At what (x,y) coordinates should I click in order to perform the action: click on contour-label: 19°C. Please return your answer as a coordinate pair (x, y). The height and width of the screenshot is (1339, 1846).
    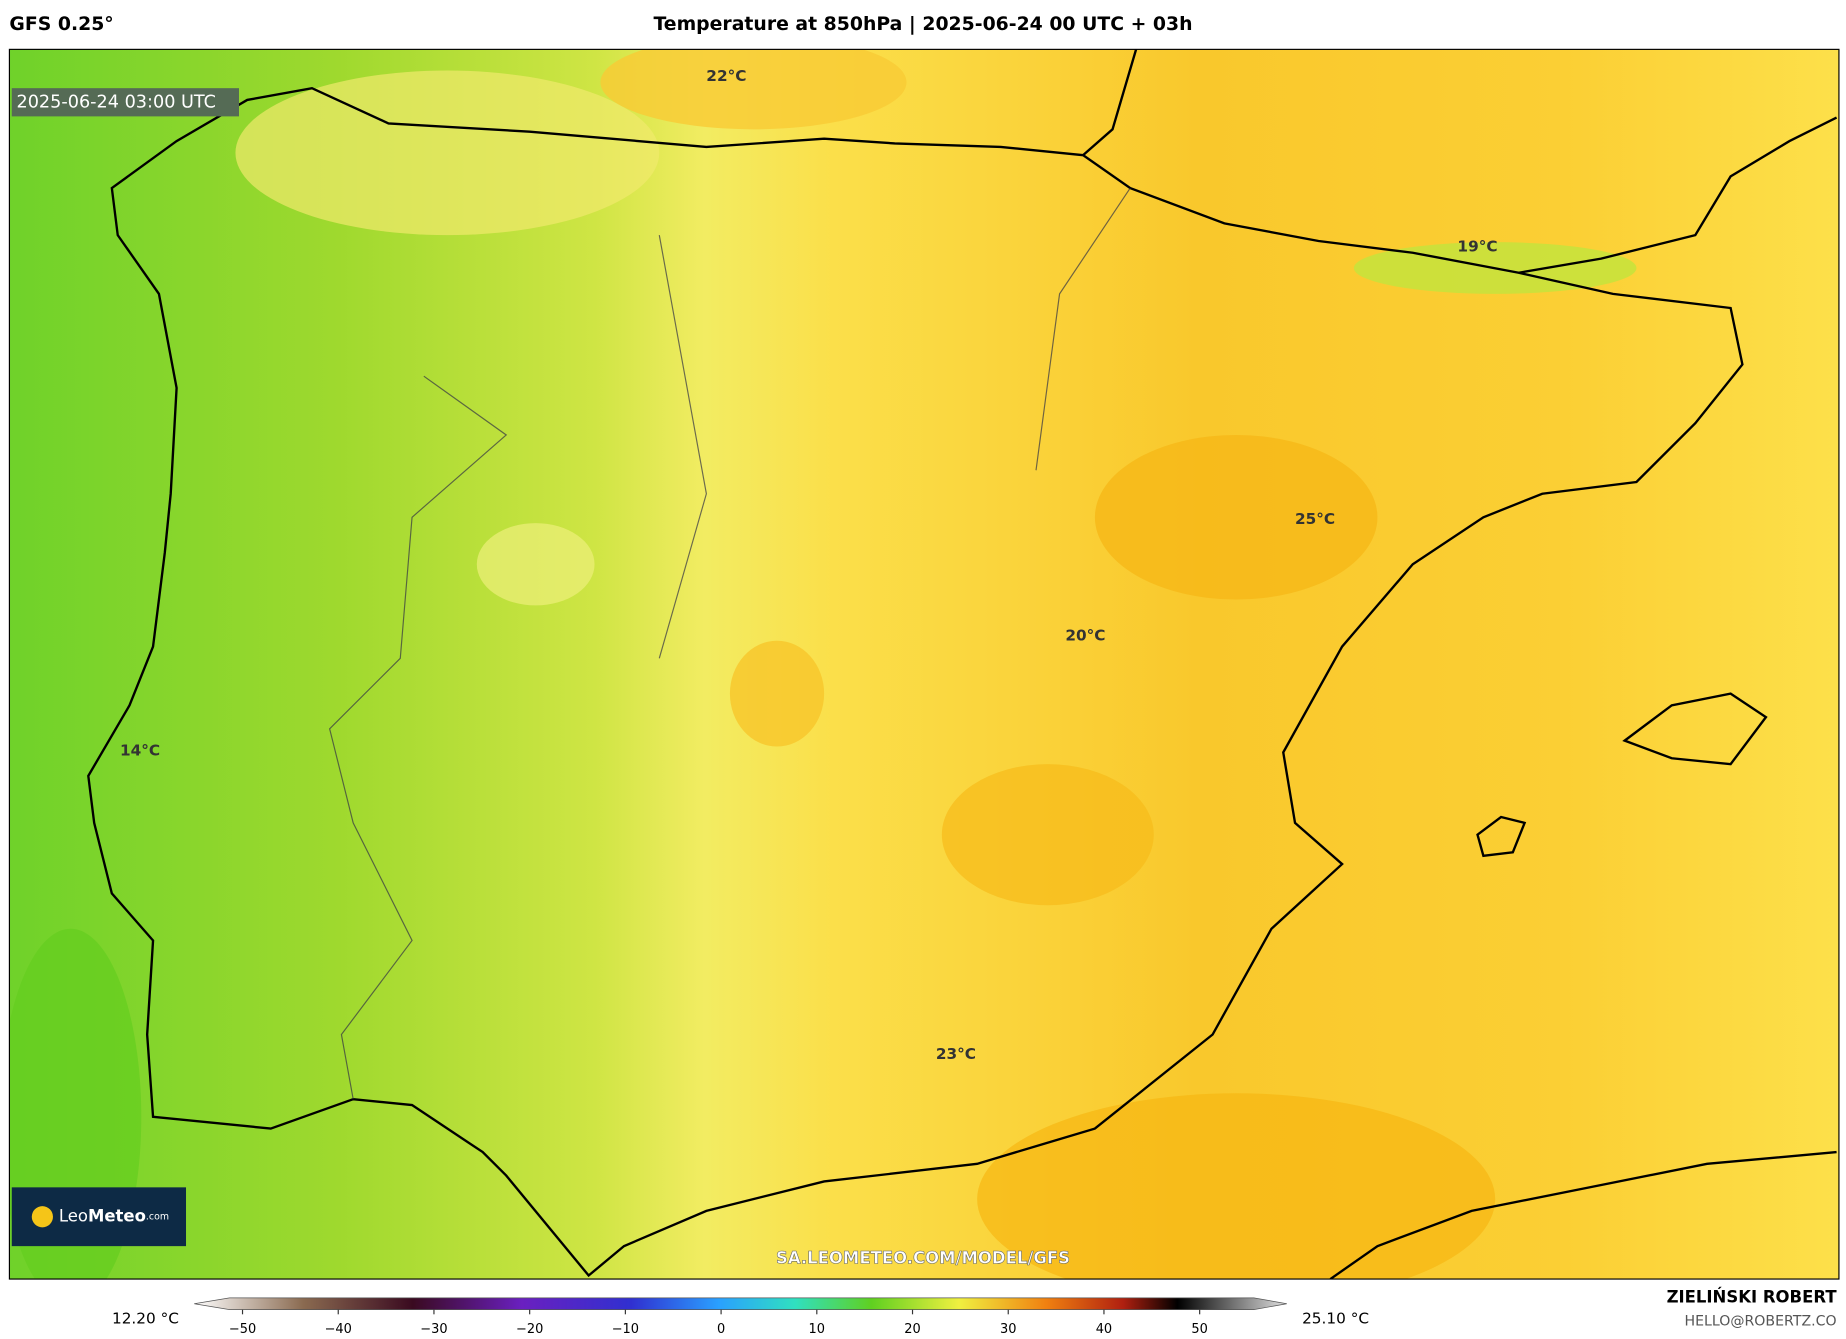
    Looking at the image, I should click on (1477, 246).